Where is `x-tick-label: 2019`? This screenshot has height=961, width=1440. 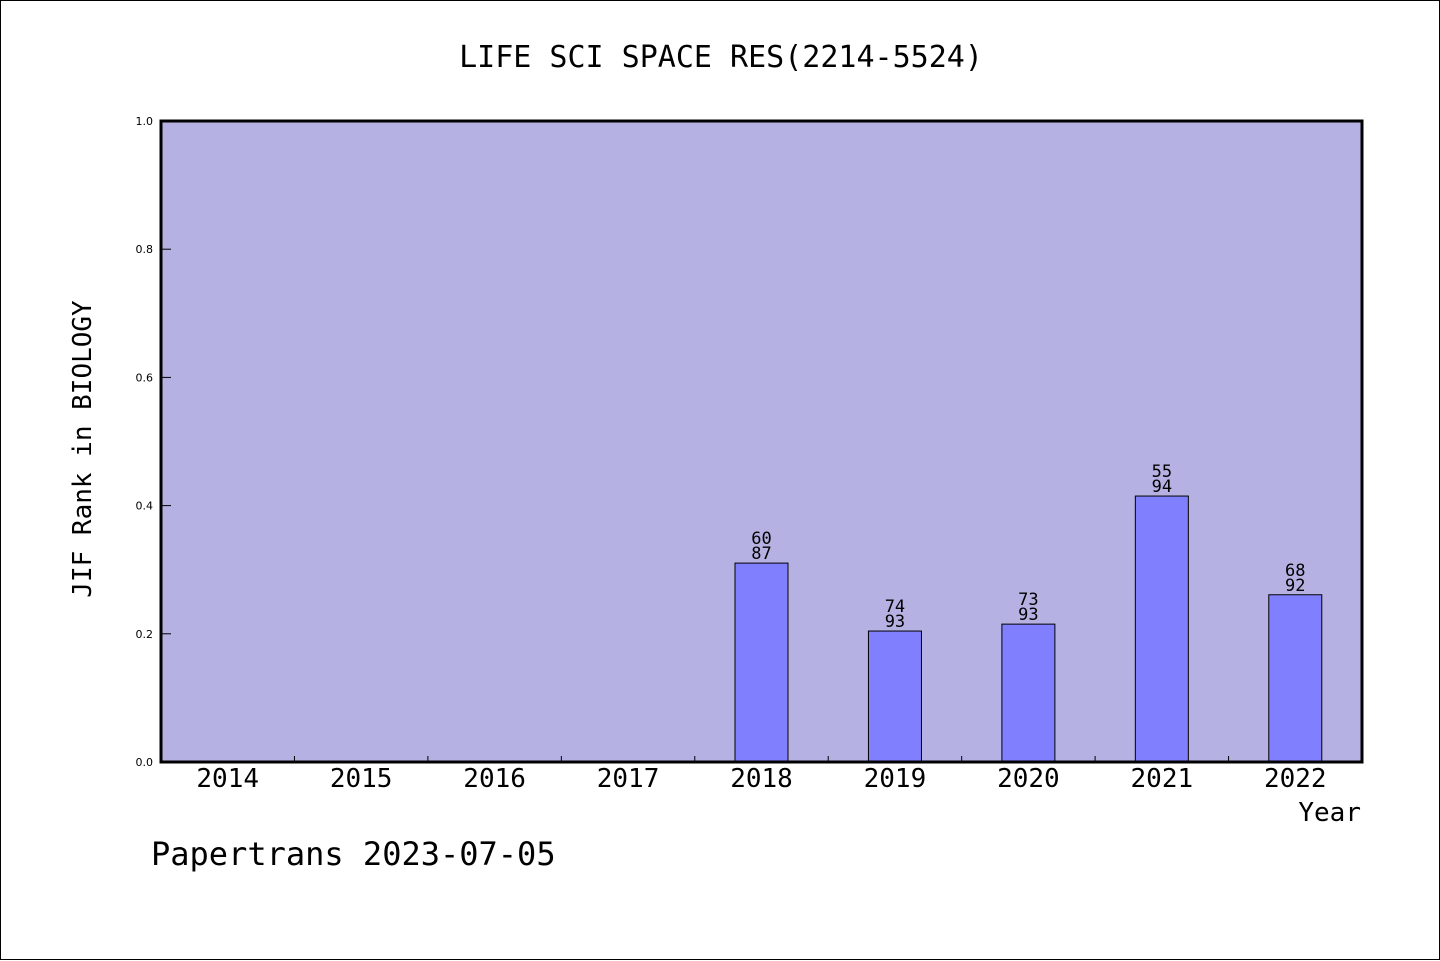 x-tick-label: 2019 is located at coordinates (895, 779).